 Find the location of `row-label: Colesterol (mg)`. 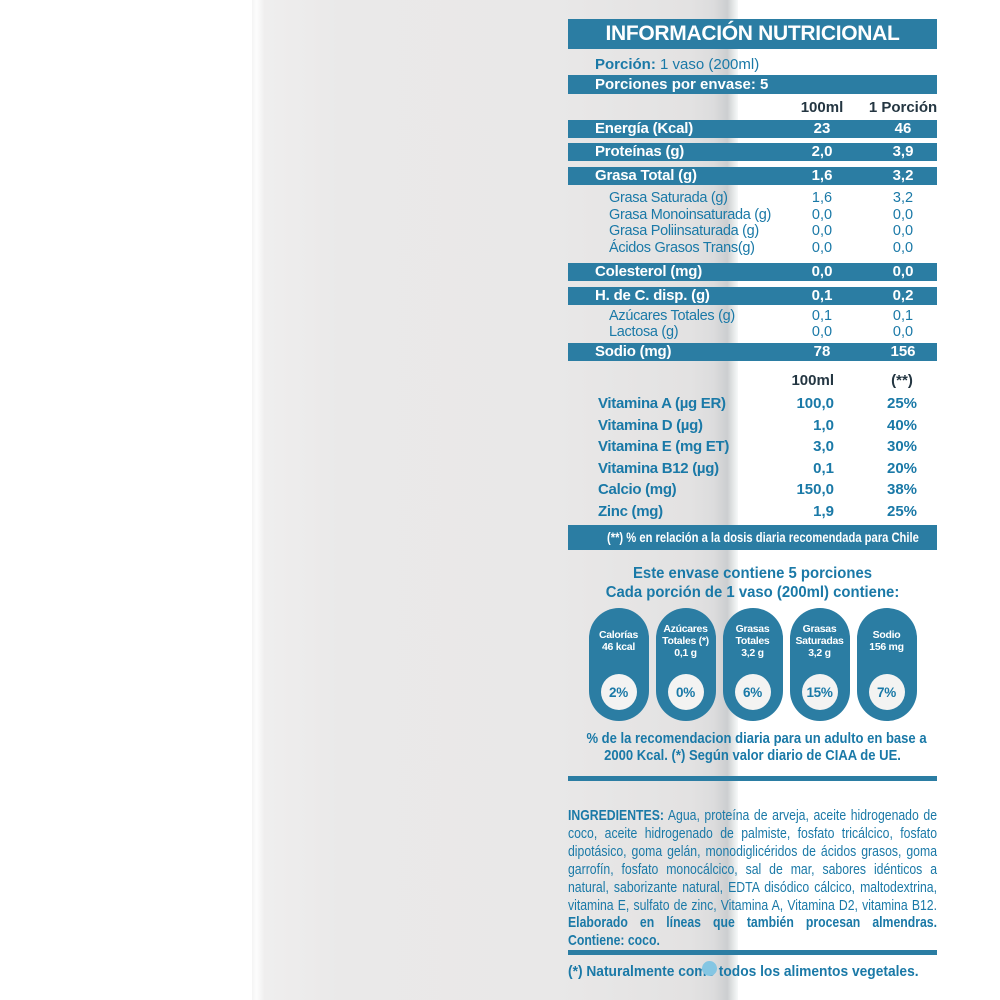

row-label: Colesterol (mg) is located at coordinates (649, 271).